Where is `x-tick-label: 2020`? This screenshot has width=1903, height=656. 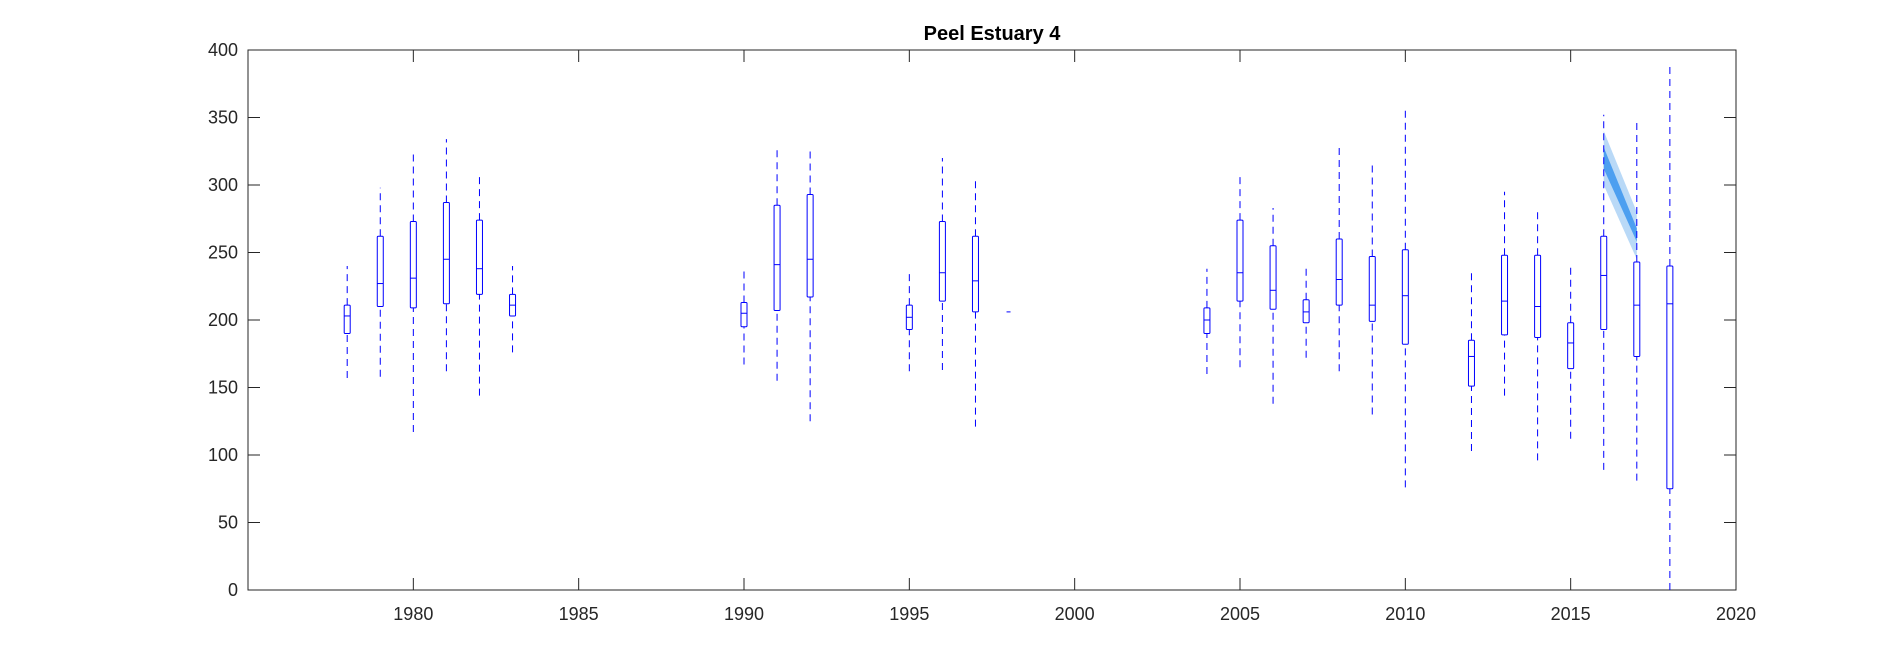
x-tick-label: 2020 is located at coordinates (1736, 614).